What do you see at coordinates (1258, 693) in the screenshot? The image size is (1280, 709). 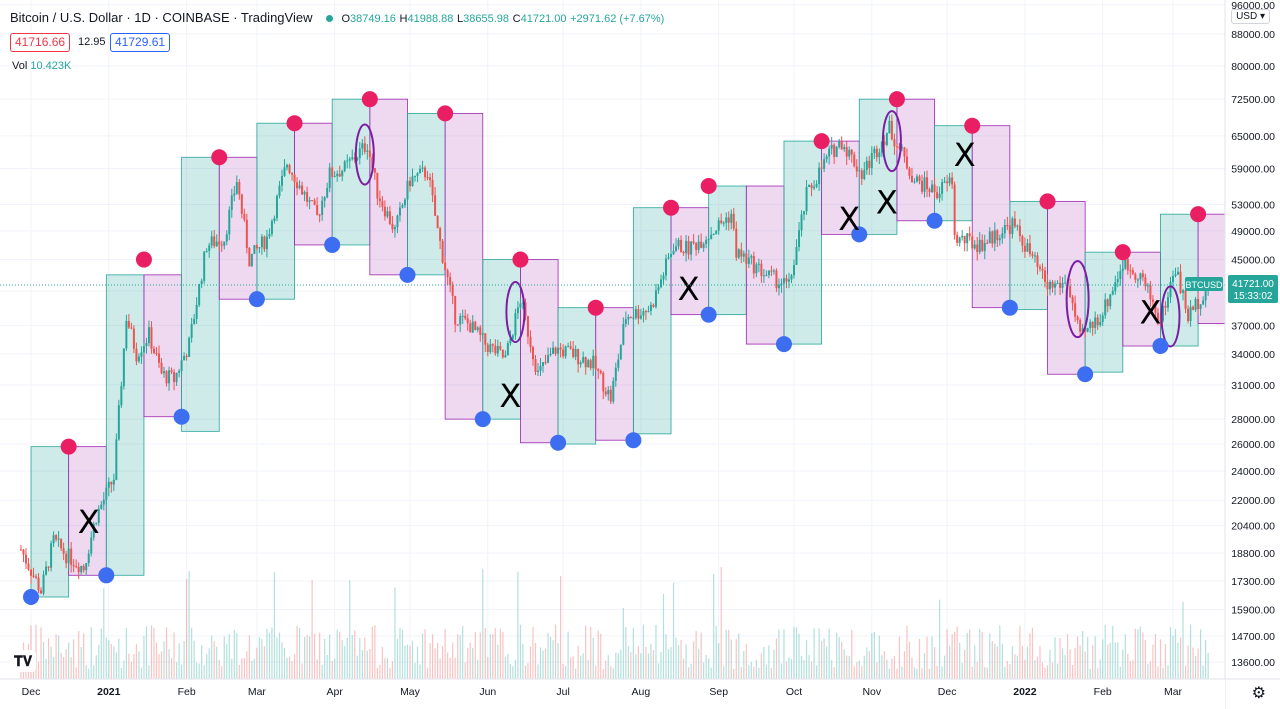 I see `gear-icon: ⚙` at bounding box center [1258, 693].